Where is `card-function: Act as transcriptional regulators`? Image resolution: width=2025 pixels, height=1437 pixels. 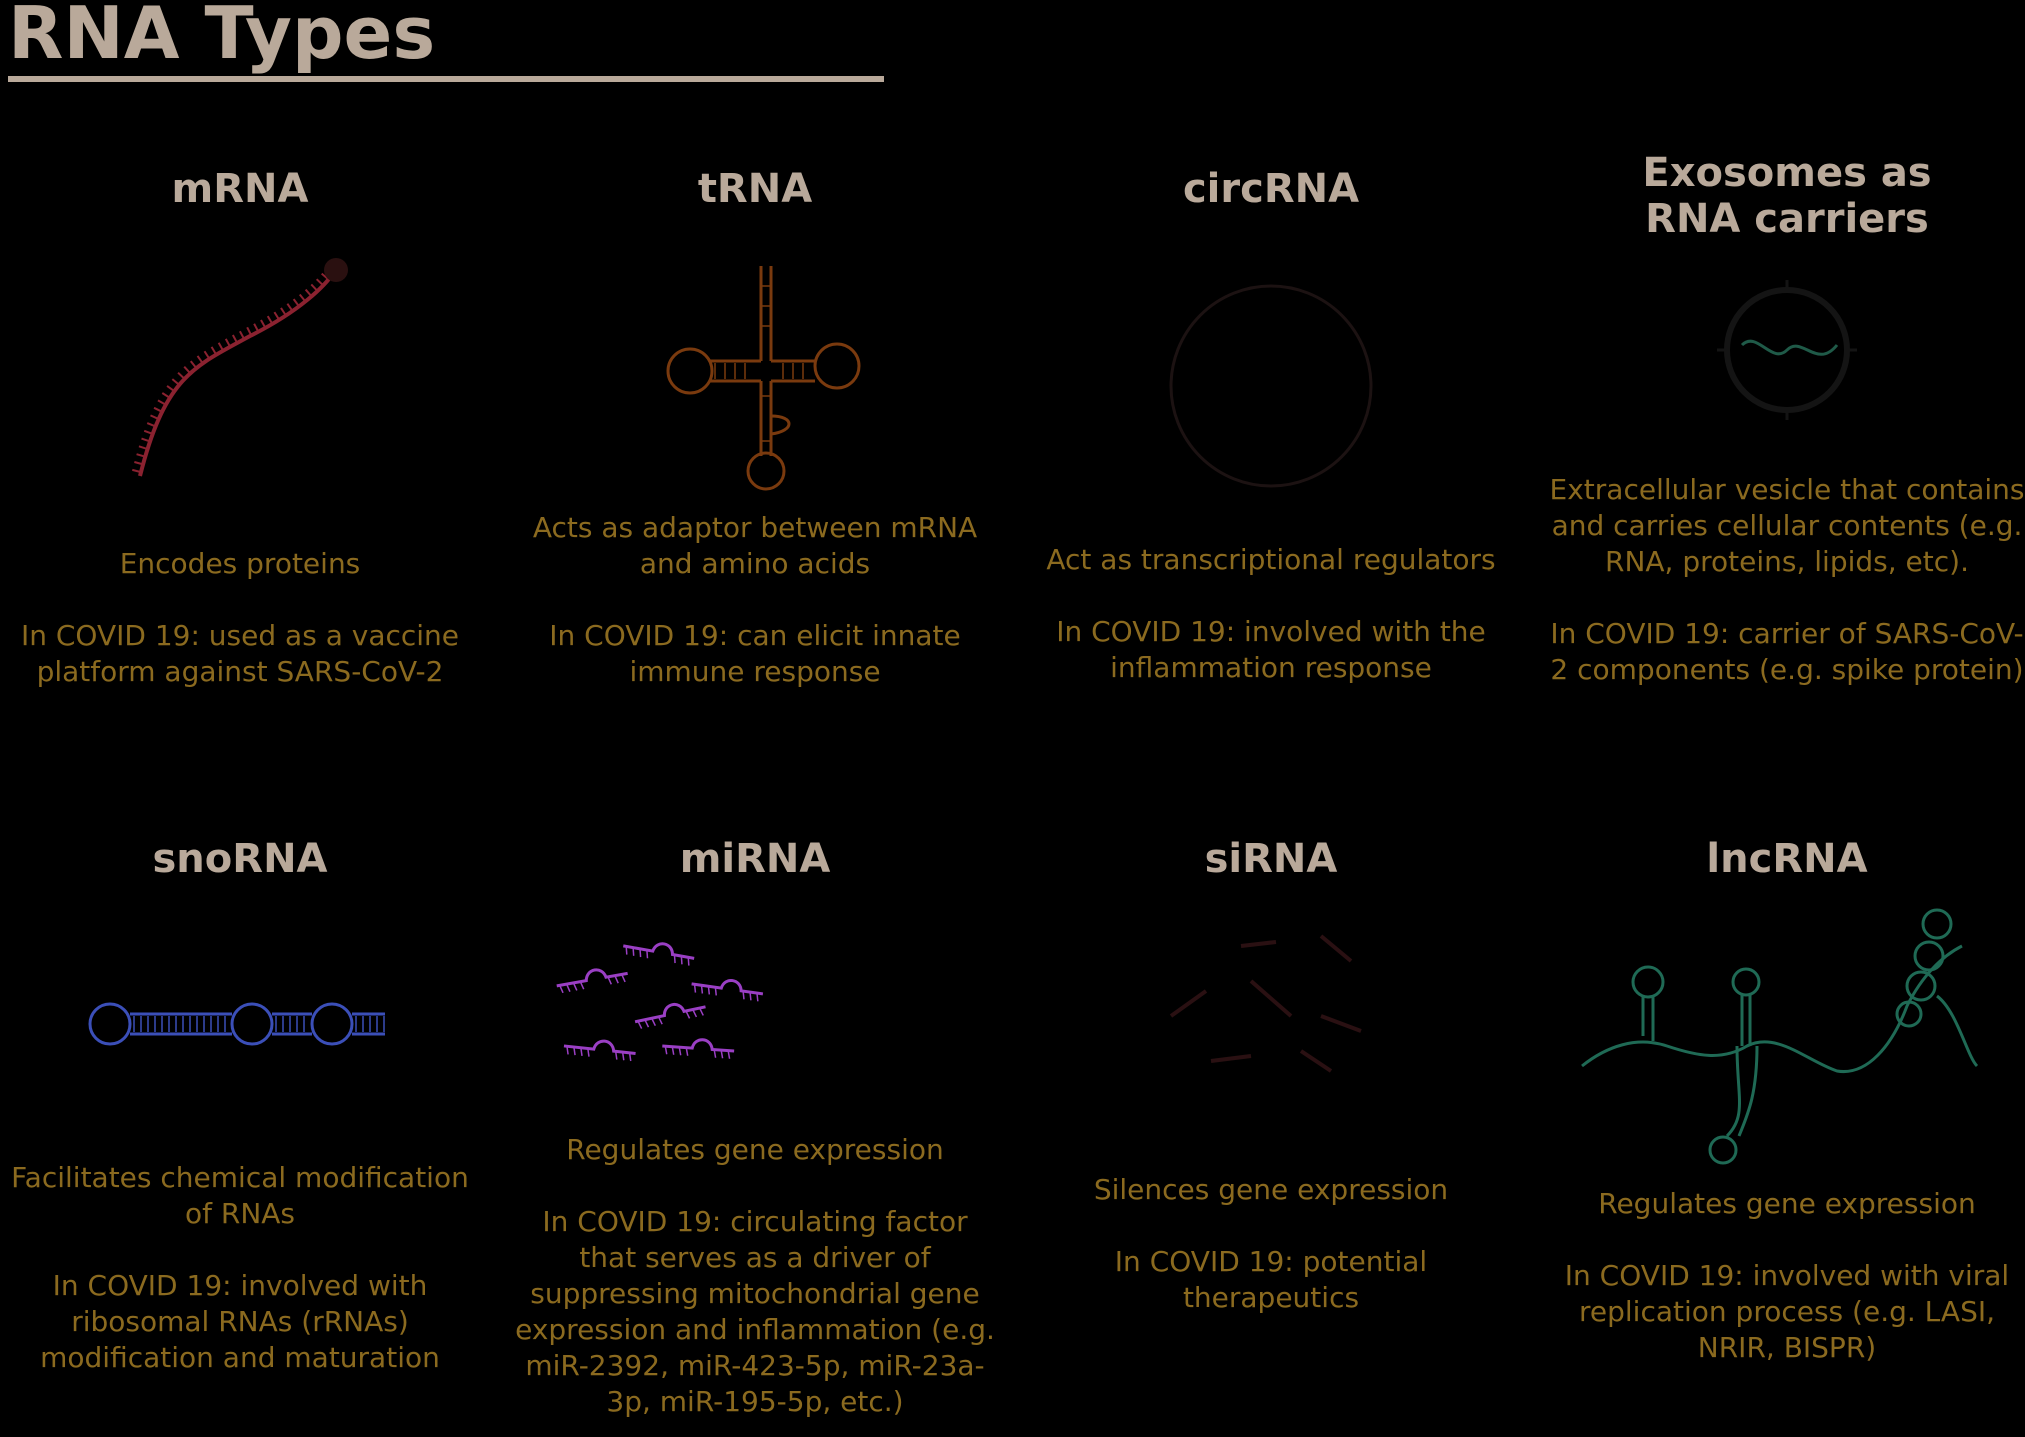
card-function: Act as transcriptional regulators is located at coordinates (1271, 559).